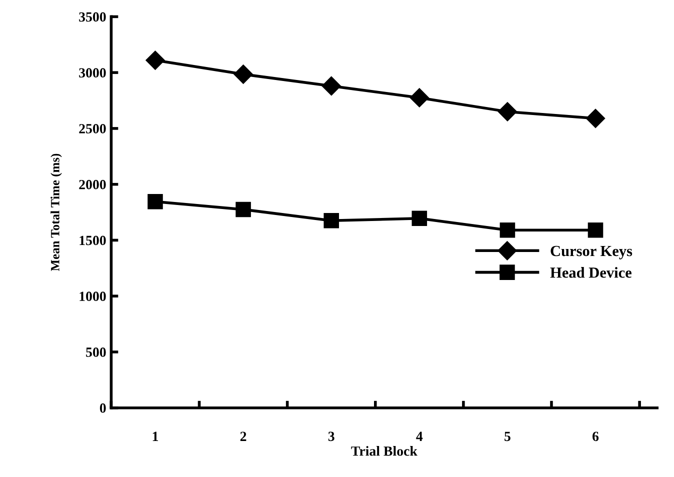  What do you see at coordinates (92, 185) in the screenshot?
I see `y-tick-label: 2000` at bounding box center [92, 185].